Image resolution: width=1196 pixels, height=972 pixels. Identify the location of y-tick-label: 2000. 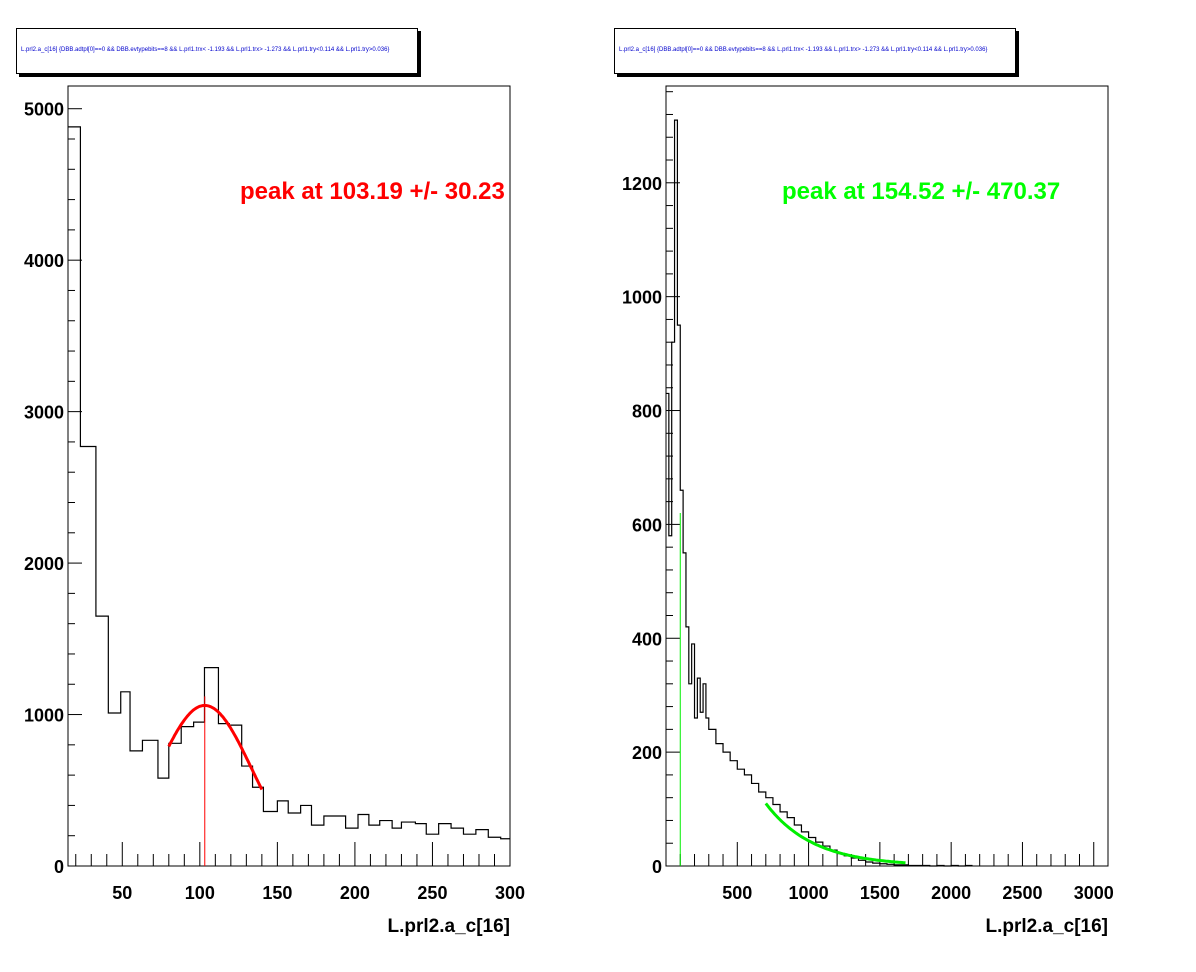
(44, 564).